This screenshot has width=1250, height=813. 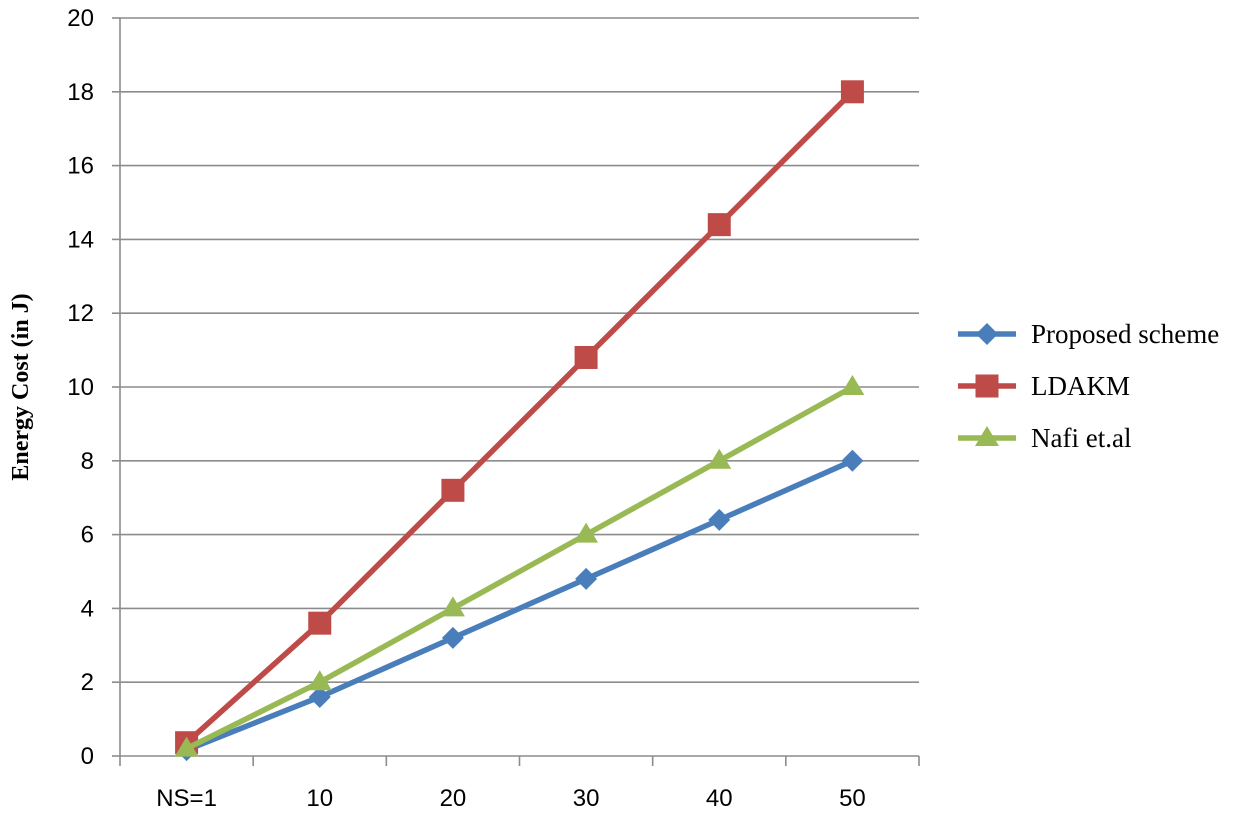 I want to click on y-tick-label: 18, so click(x=80, y=92).